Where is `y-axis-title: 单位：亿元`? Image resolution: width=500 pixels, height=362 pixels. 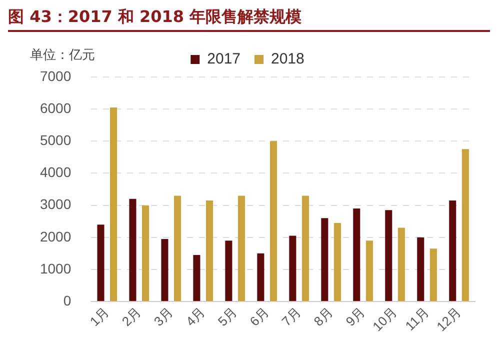 y-axis-title: 单位：亿元 is located at coordinates (62, 55).